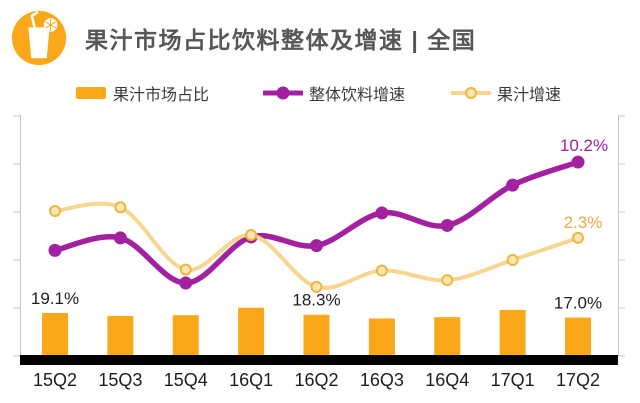 Image resolution: width=640 pixels, height=403 pixels. What do you see at coordinates (120, 380) in the screenshot?
I see `x-label-15Q3: 15Q3` at bounding box center [120, 380].